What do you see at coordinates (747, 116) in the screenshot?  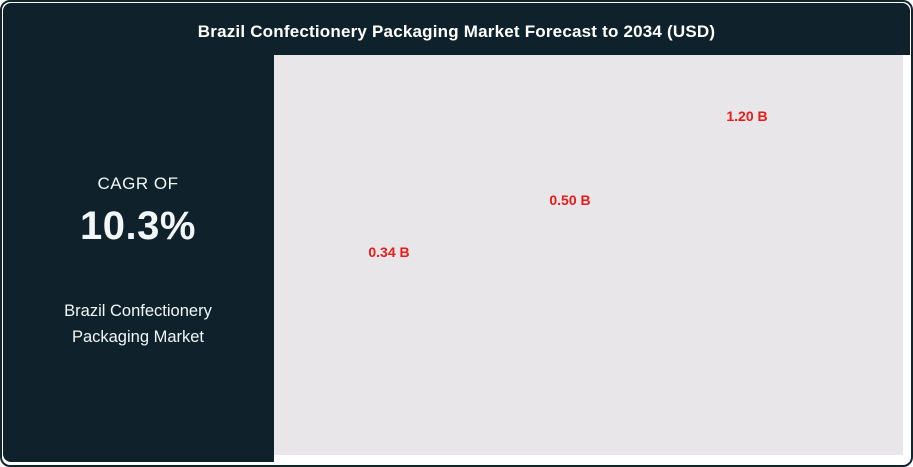 I see `bar-data-label-2034: 1.20 B` at bounding box center [747, 116].